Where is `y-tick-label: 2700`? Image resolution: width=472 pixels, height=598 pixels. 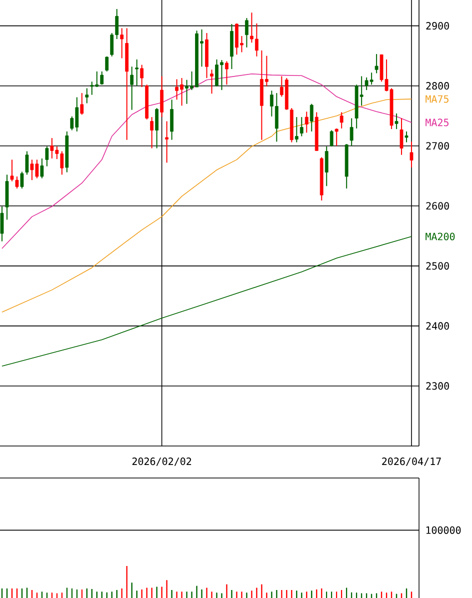
y-tick-label: 2700 is located at coordinates (437, 146).